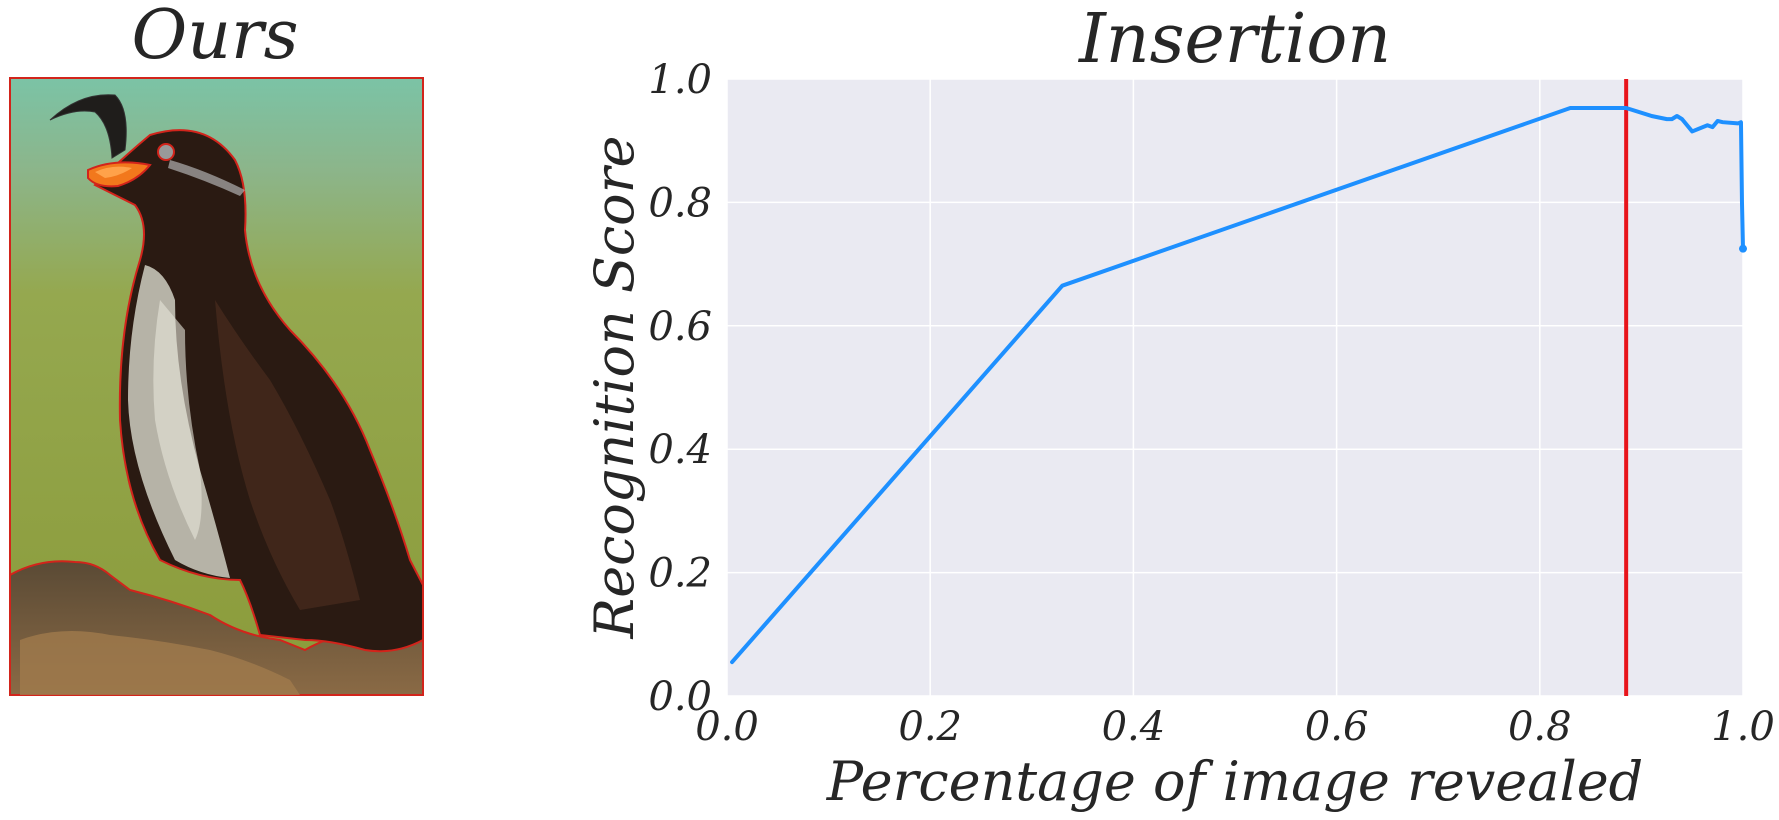 Image resolution: width=1779 pixels, height=820 pixels. Describe the element at coordinates (1134, 727) in the screenshot. I see `x-tick-label: 0.4` at that location.